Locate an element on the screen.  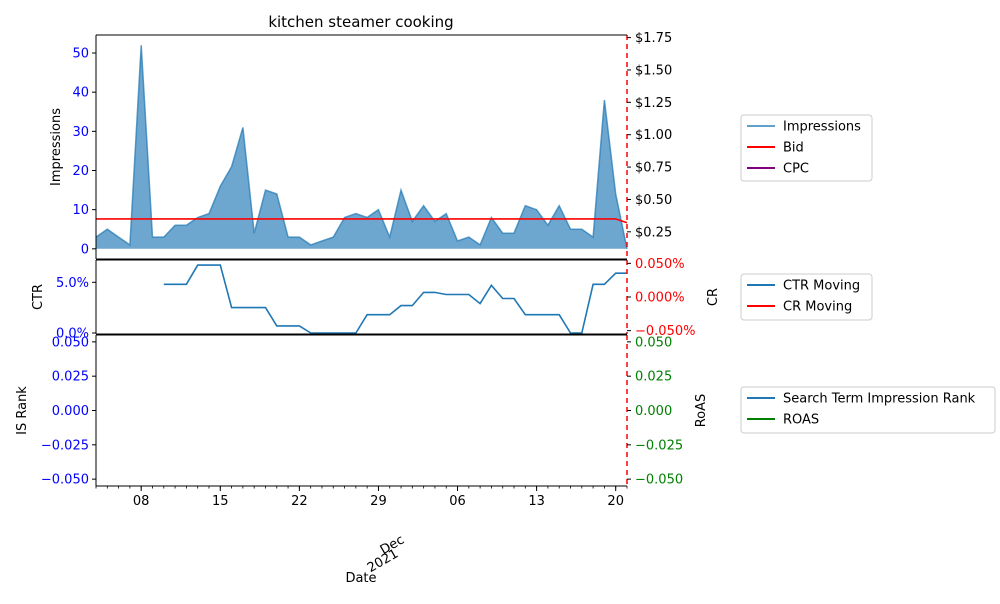
right-tick-label: $1.00 is located at coordinates (653, 135).